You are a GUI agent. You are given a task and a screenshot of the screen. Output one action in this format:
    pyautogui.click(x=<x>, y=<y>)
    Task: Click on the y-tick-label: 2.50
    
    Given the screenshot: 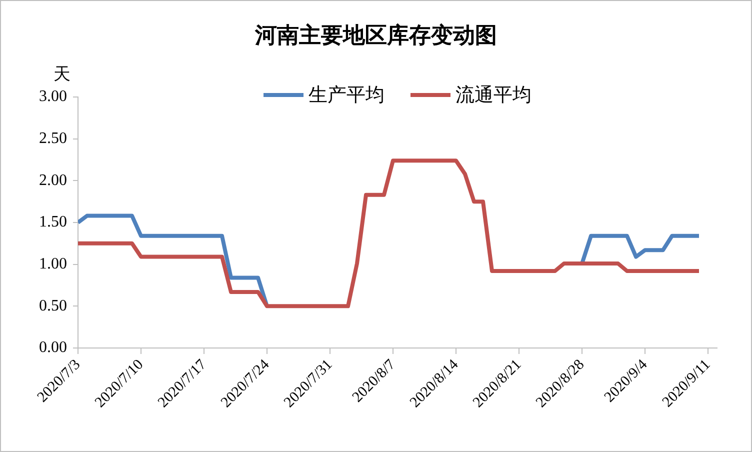 What is the action you would take?
    pyautogui.click(x=53, y=139)
    